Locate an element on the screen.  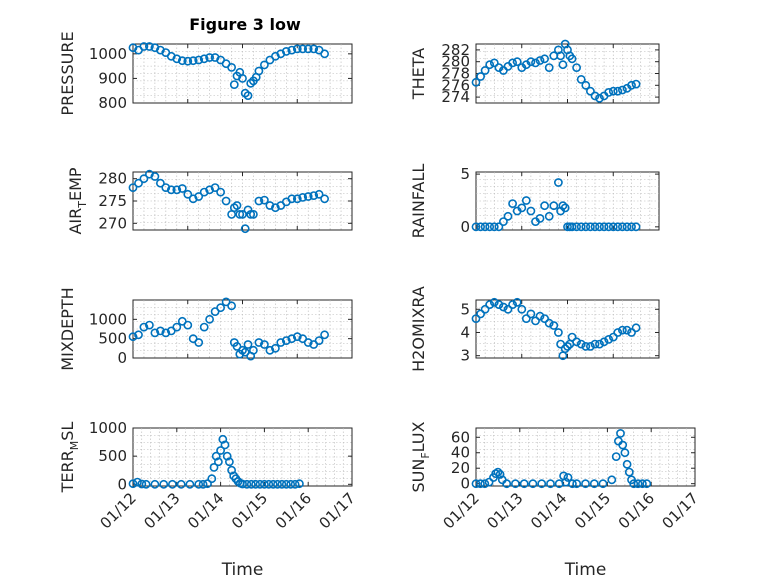
y-axis-label-main: MIXDEPTH is located at coordinates (67, 328).